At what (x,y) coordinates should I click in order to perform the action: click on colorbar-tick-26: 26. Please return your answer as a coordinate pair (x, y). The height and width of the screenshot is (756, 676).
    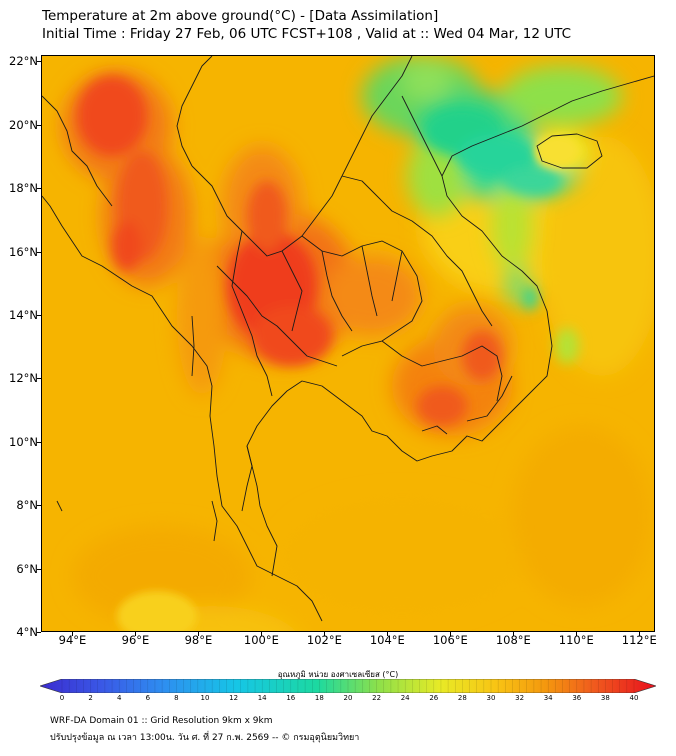
    Looking at the image, I should click on (434, 698).